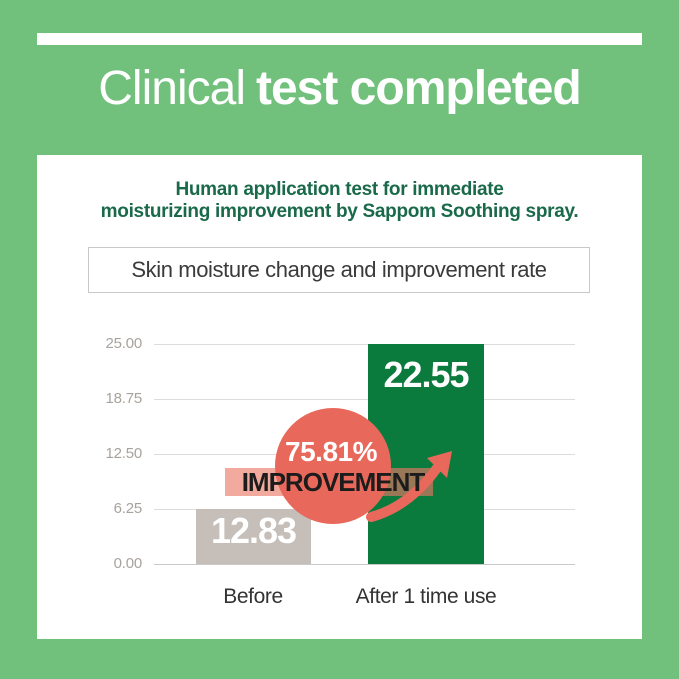 The height and width of the screenshot is (679, 679). I want to click on page-title-bold-text: test completed, so click(418, 88).